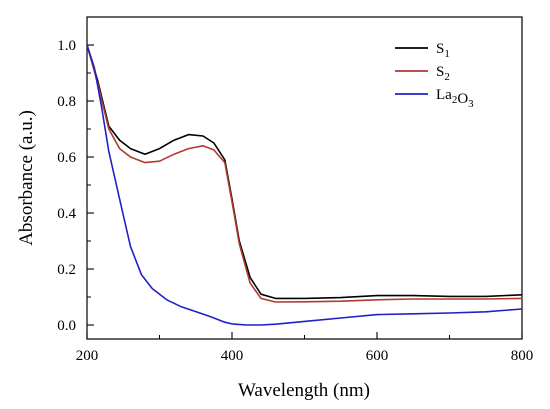 Image resolution: width=550 pixels, height=409 pixels. I want to click on legend-label: S1, so click(443, 50).